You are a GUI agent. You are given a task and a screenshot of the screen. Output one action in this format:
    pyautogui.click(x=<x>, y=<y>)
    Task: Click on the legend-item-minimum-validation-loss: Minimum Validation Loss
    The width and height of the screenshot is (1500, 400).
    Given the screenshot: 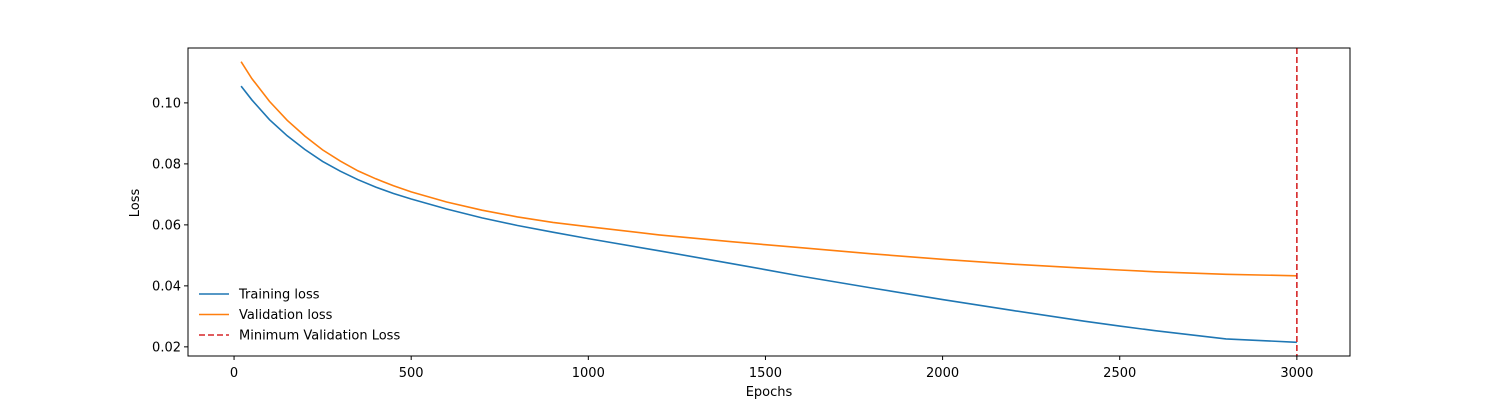 What is the action you would take?
    pyautogui.click(x=299, y=336)
    